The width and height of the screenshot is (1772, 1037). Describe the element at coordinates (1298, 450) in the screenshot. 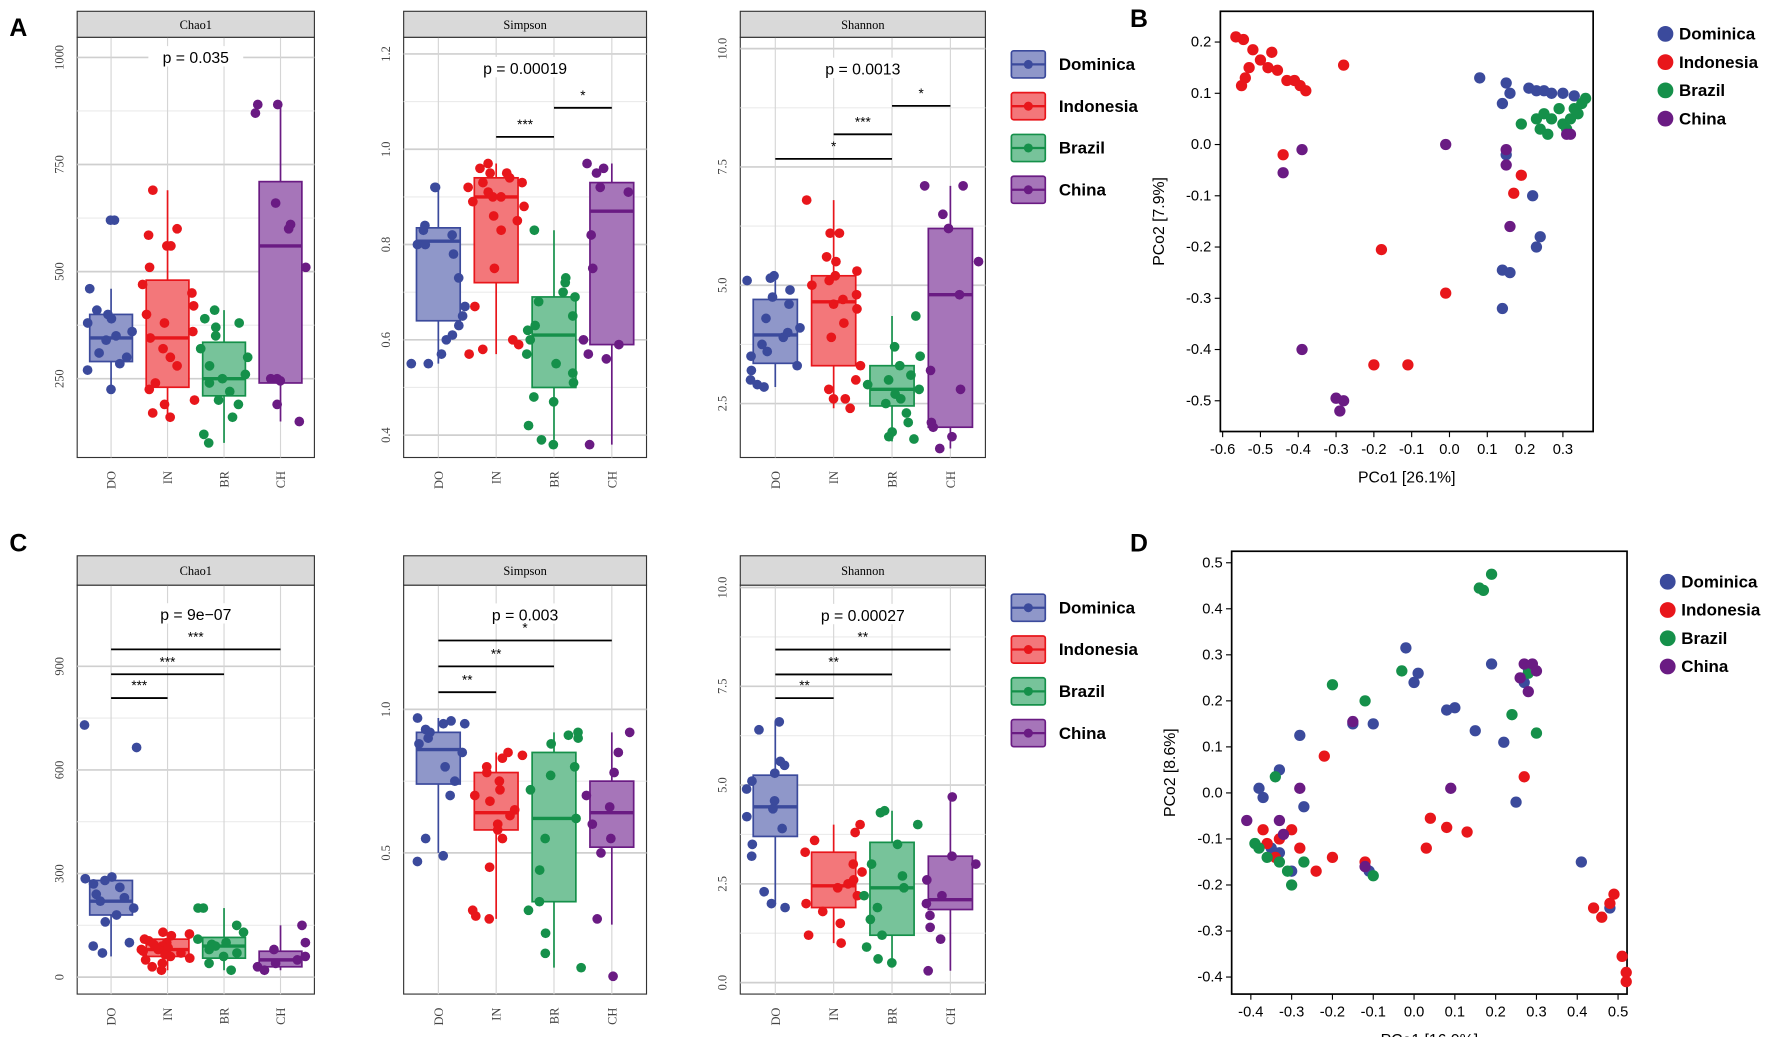

I see `x-tick-label: -0.4` at that location.